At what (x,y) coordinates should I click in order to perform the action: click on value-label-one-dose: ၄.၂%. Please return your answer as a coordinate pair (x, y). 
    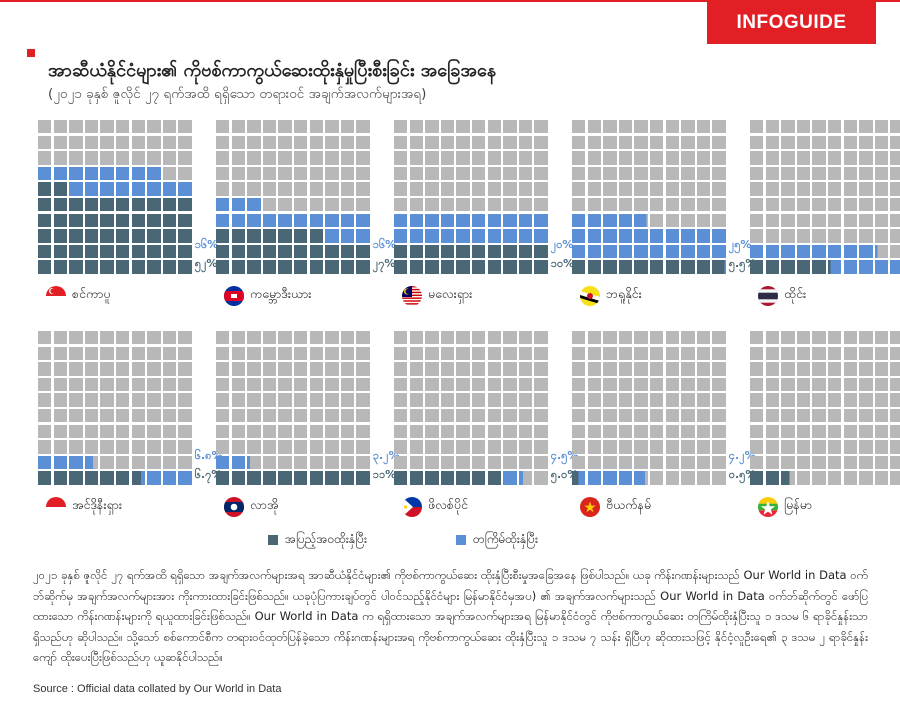
    Looking at the image, I should click on (742, 455).